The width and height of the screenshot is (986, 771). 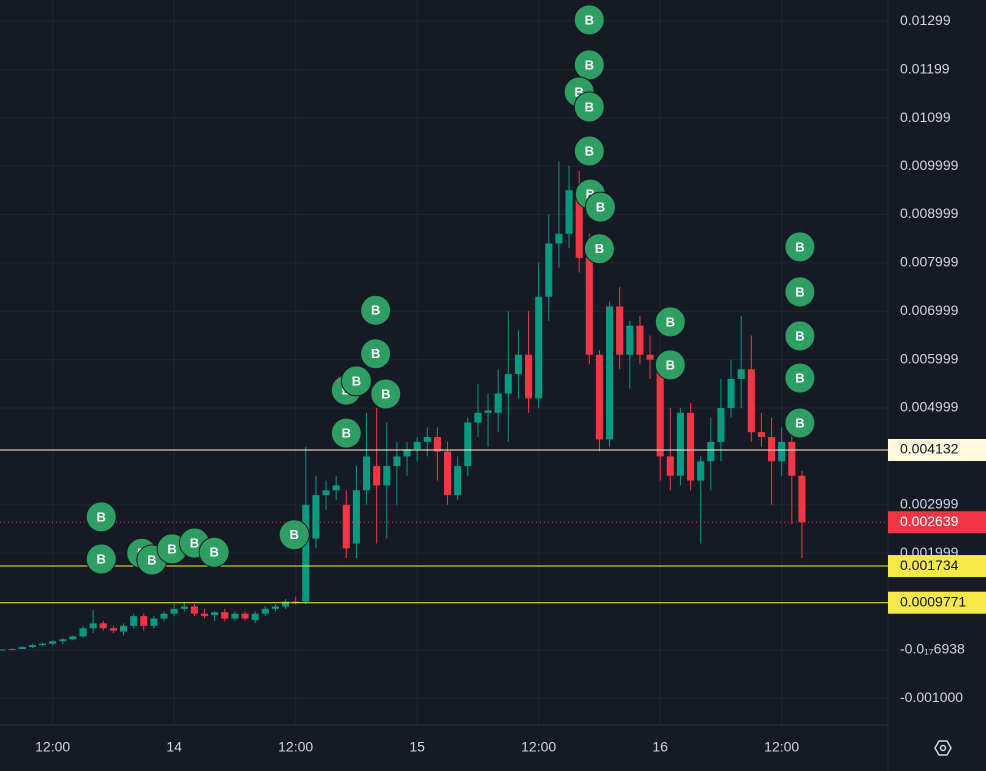 I want to click on price-line-label: 0.004132, so click(x=929, y=449).